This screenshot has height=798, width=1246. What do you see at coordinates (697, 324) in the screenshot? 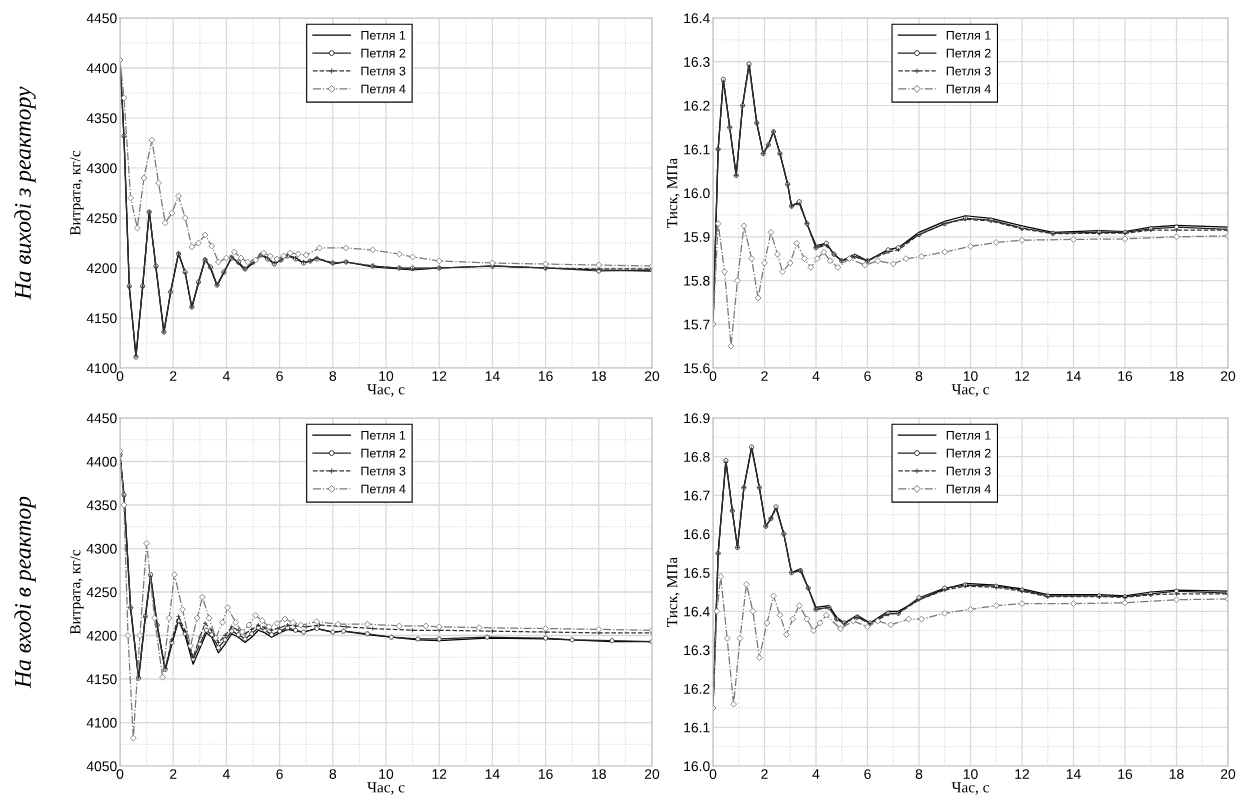
I see `y-tick-label: 15.7` at bounding box center [697, 324].